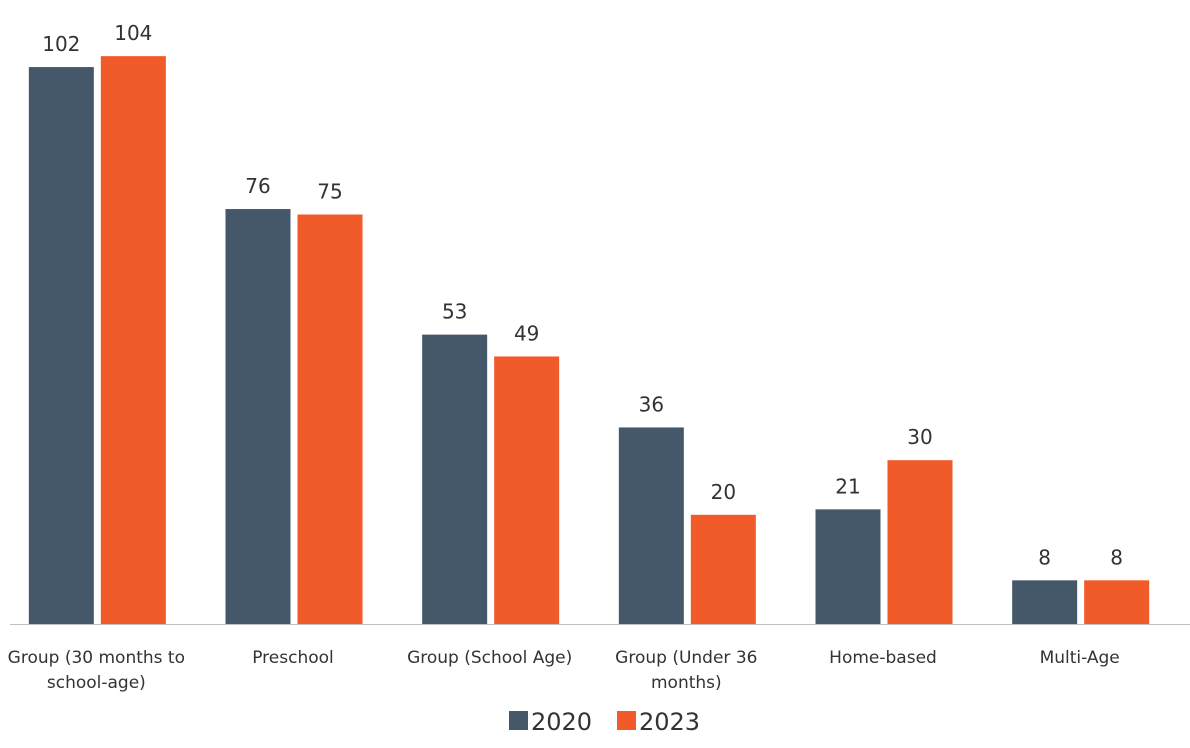  What do you see at coordinates (329, 192) in the screenshot?
I see `data-label-2023-1: 75` at bounding box center [329, 192].